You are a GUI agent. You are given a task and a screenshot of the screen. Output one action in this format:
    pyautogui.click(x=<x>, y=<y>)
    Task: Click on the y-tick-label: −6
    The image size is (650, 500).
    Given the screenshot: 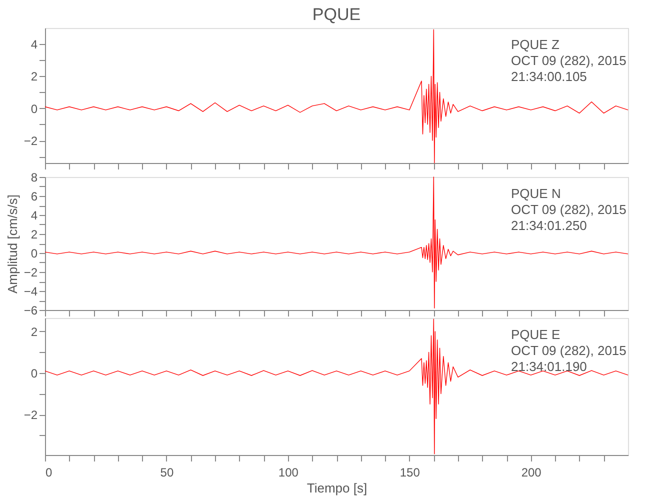 What is the action you would take?
    pyautogui.click(x=31, y=311)
    